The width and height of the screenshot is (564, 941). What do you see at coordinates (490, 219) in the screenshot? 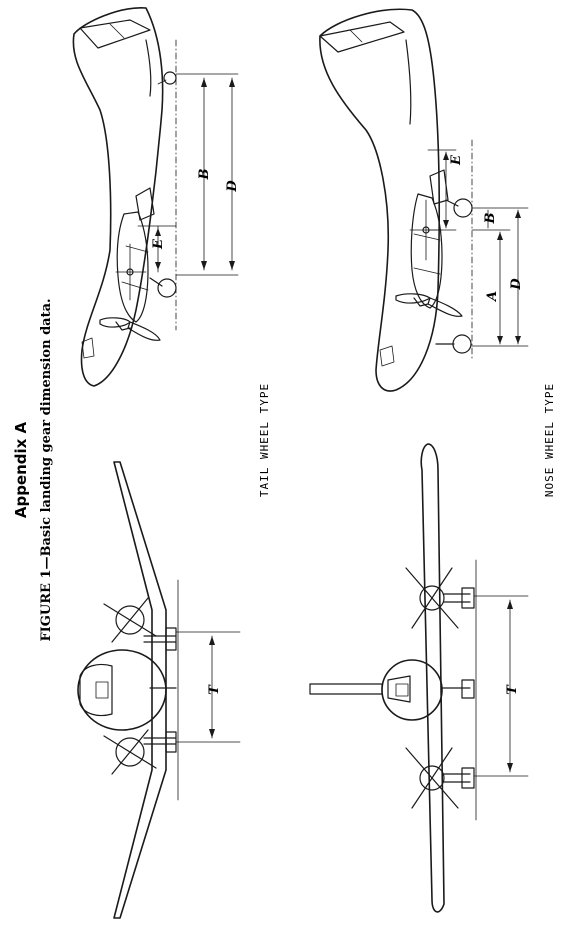
I see `nose-dim-B: B` at bounding box center [490, 219].